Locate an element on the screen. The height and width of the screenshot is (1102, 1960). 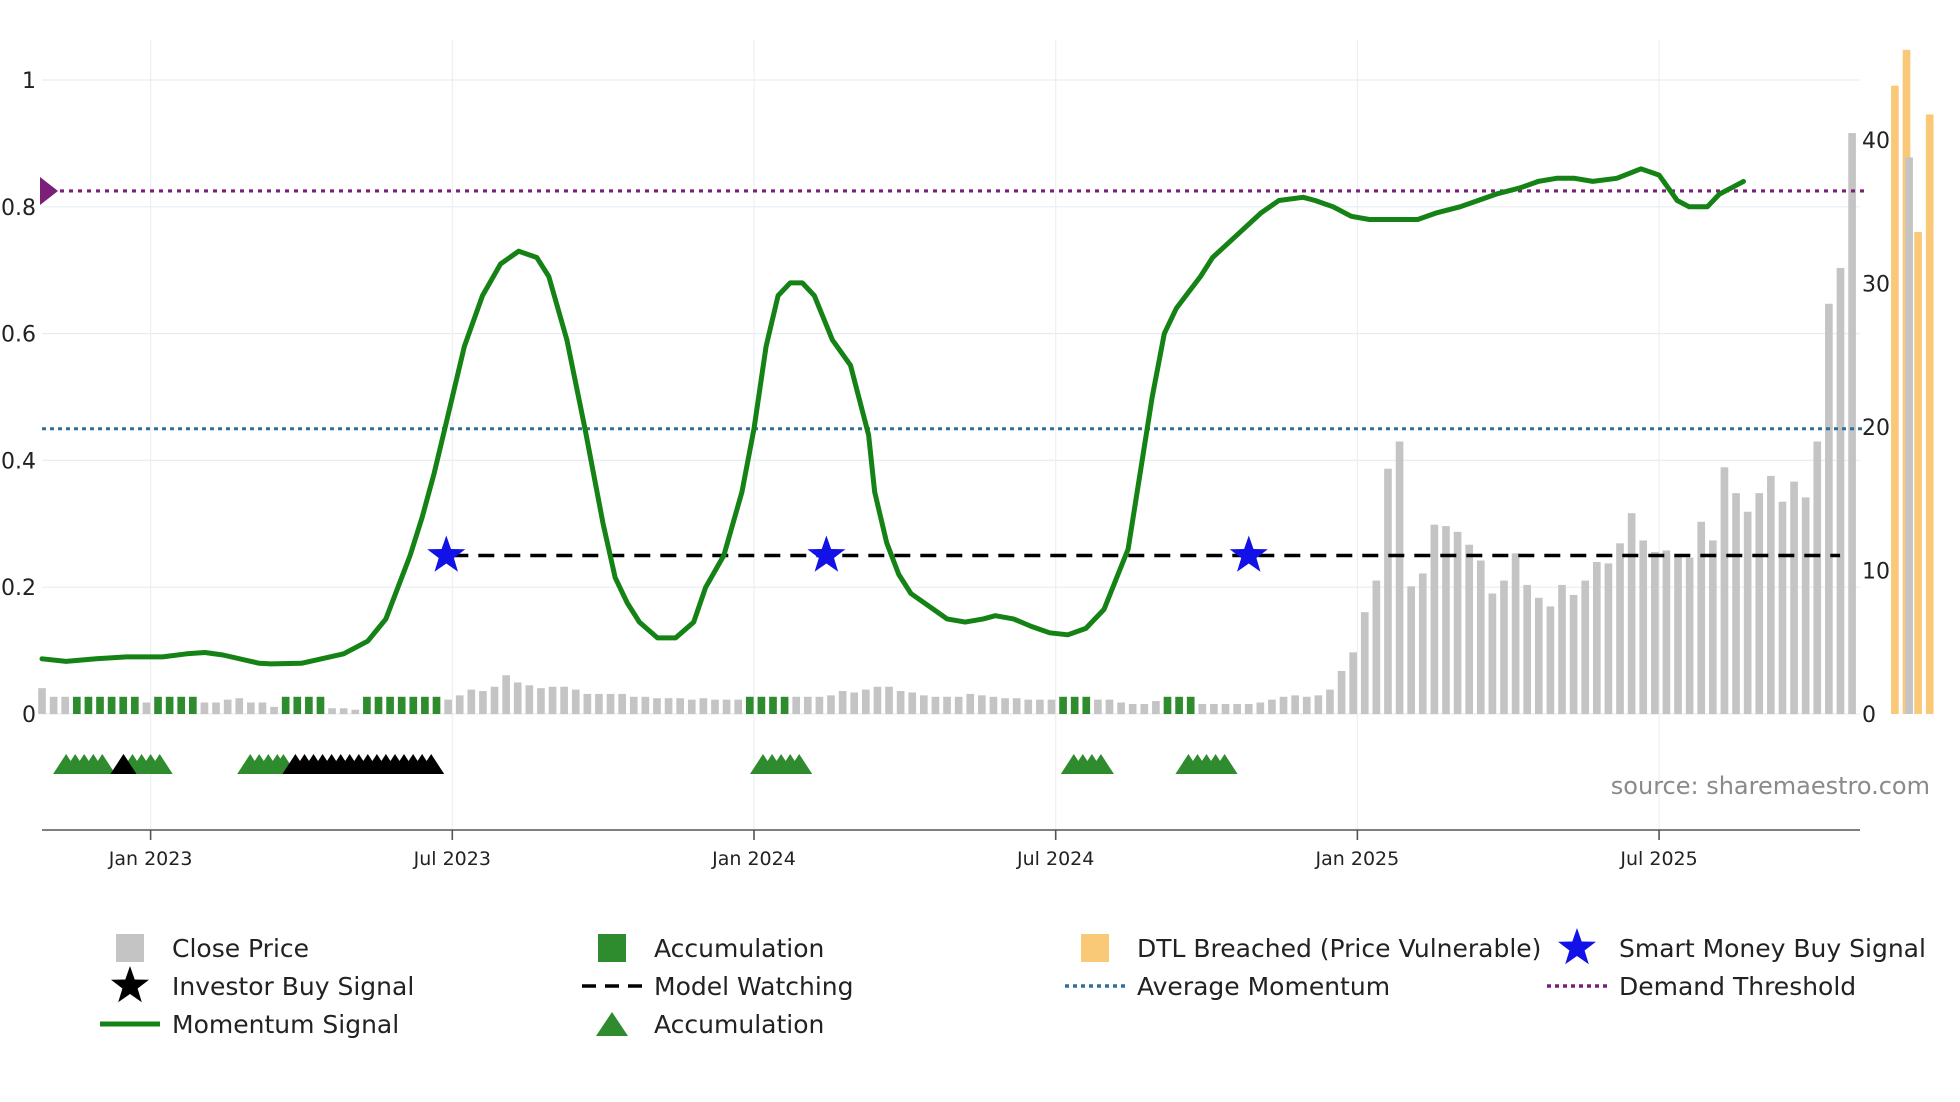
left-tick-label: 0 is located at coordinates (29, 715).